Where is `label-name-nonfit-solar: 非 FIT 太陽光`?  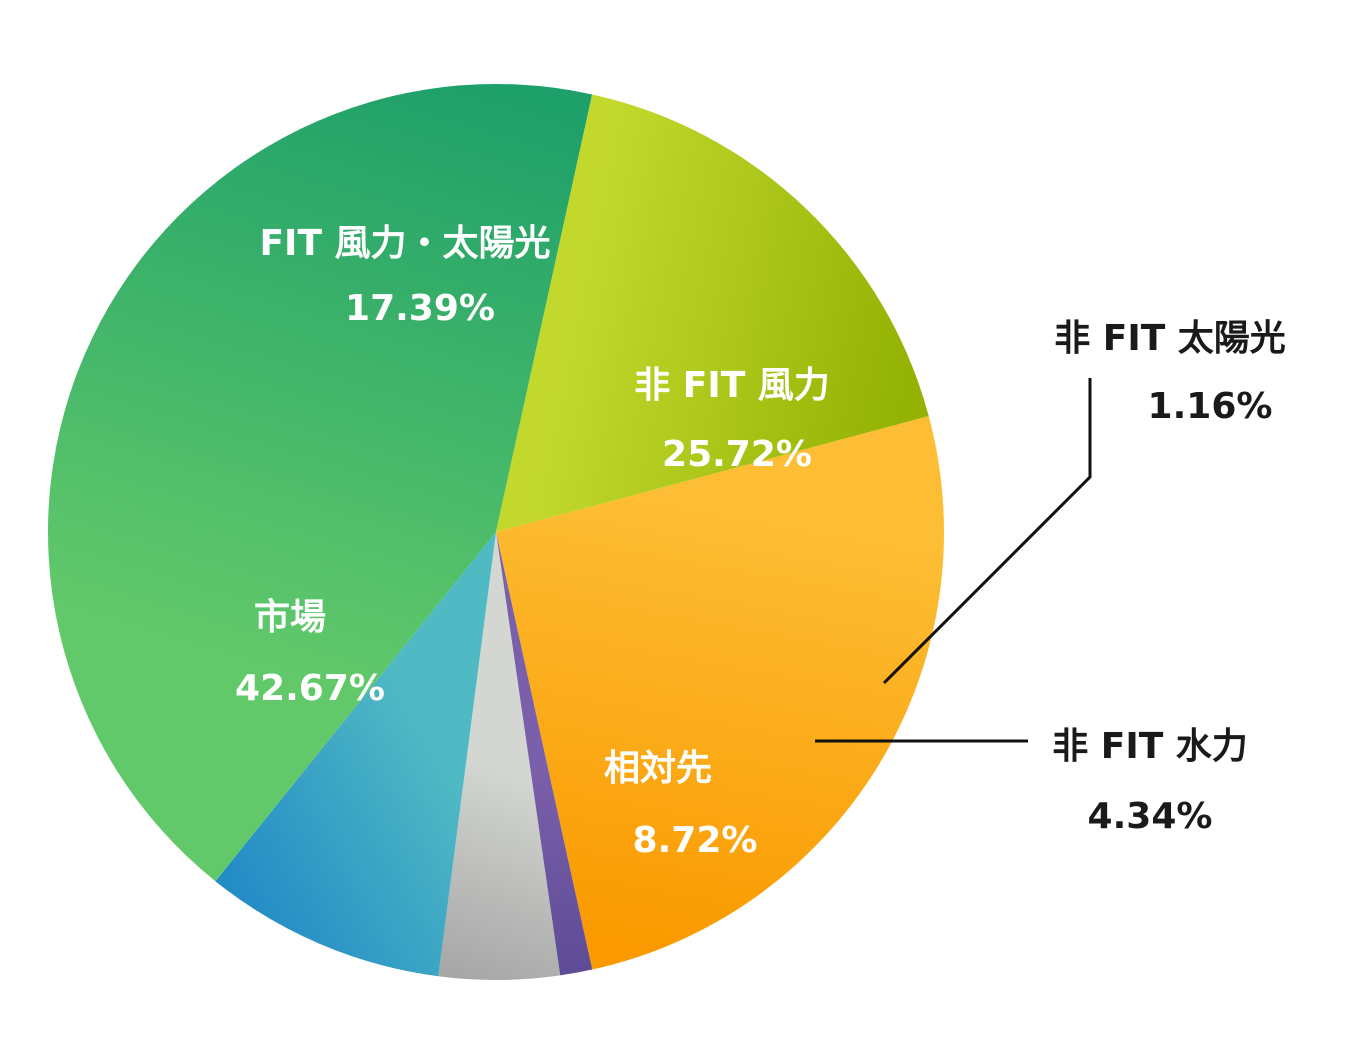 label-name-nonfit-solar: 非 FIT 太陽光 is located at coordinates (1170, 338).